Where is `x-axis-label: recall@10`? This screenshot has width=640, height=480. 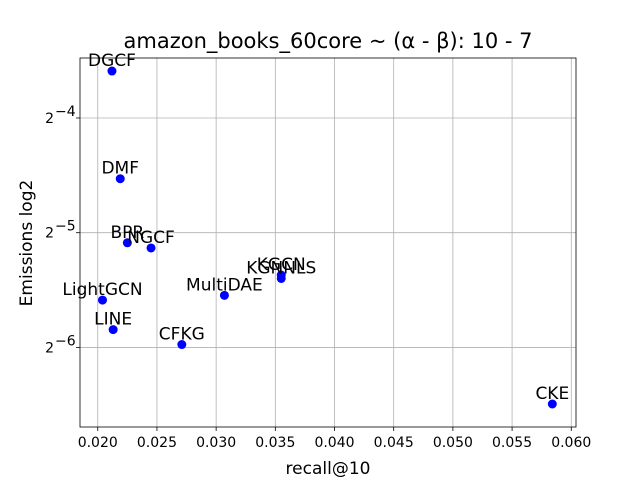 x-axis-label: recall@10 is located at coordinates (328, 469).